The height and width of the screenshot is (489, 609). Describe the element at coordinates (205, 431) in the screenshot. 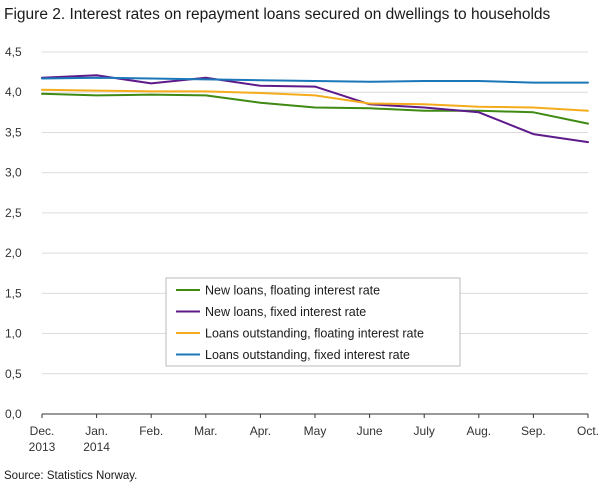

I see `x-tick-label: Mar.` at that location.